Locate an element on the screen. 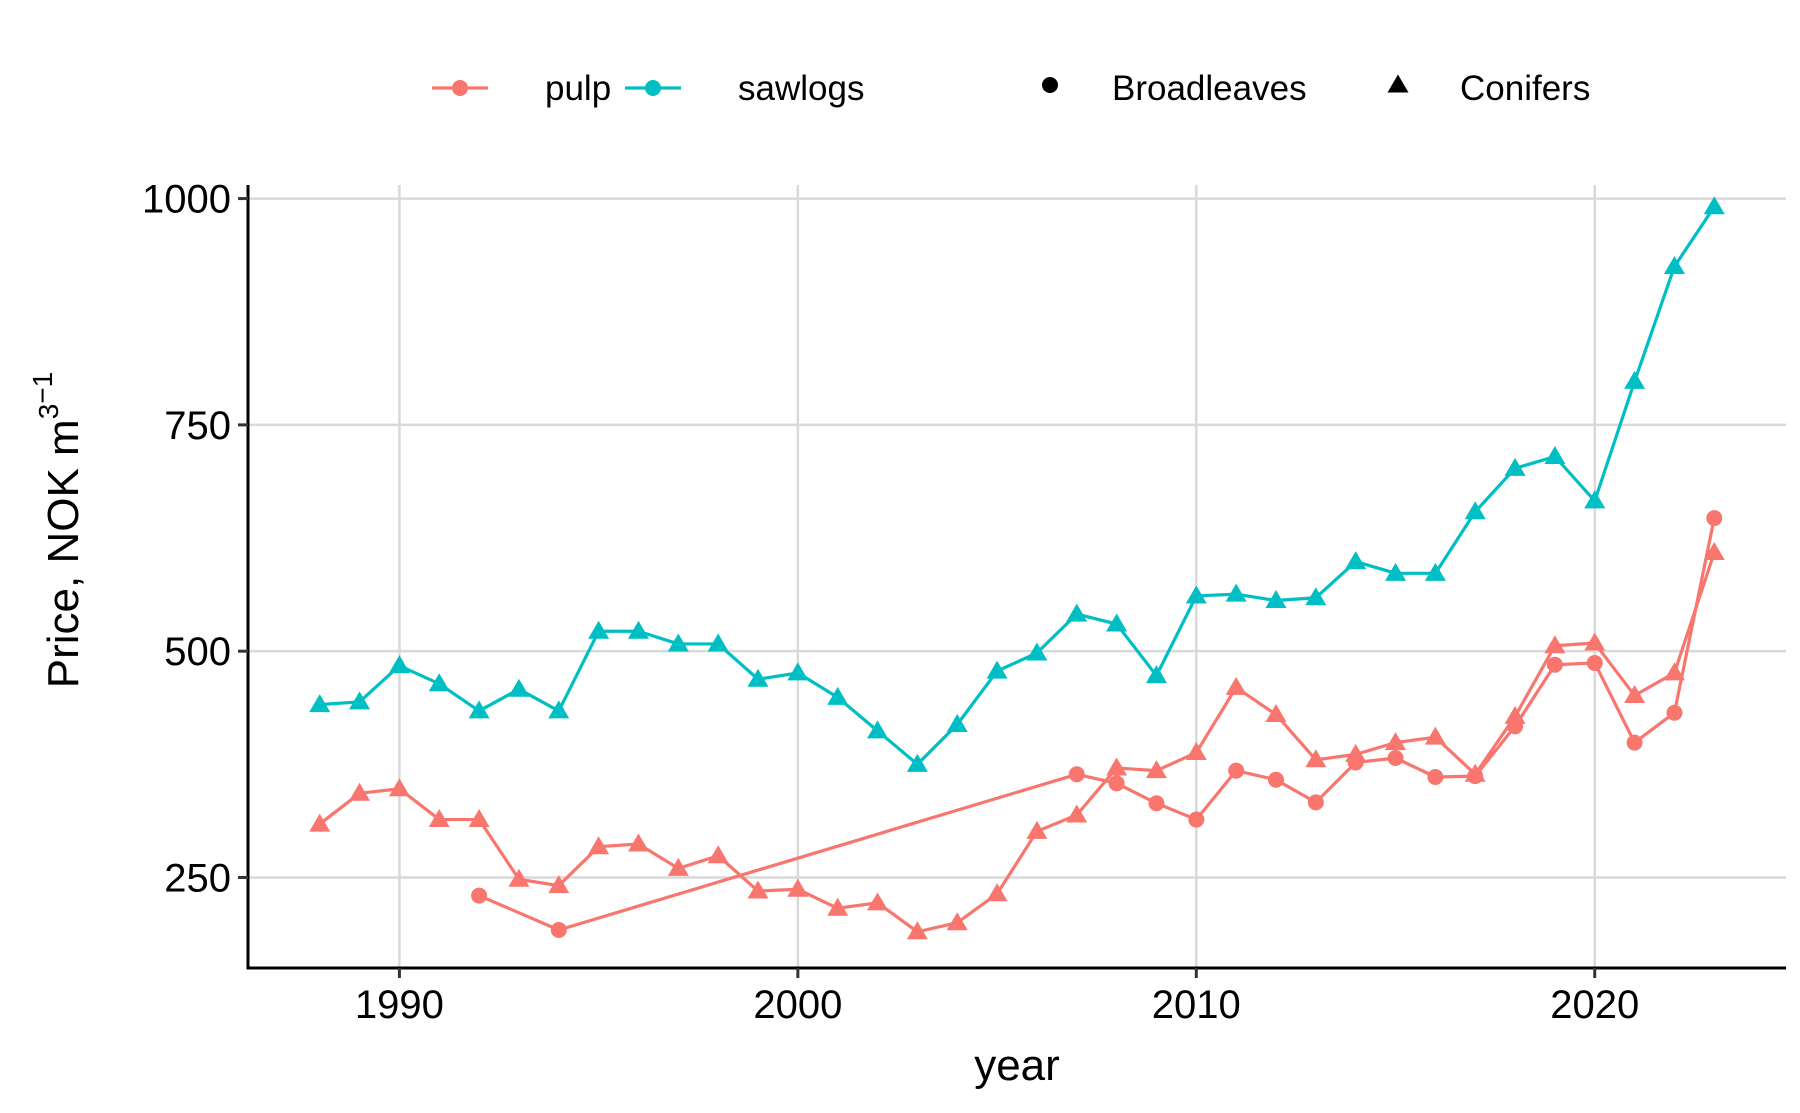 Image resolution: width=1800 pixels, height=1113 pixels. data-point-pulp-conifers-2008 is located at coordinates (1117, 766).